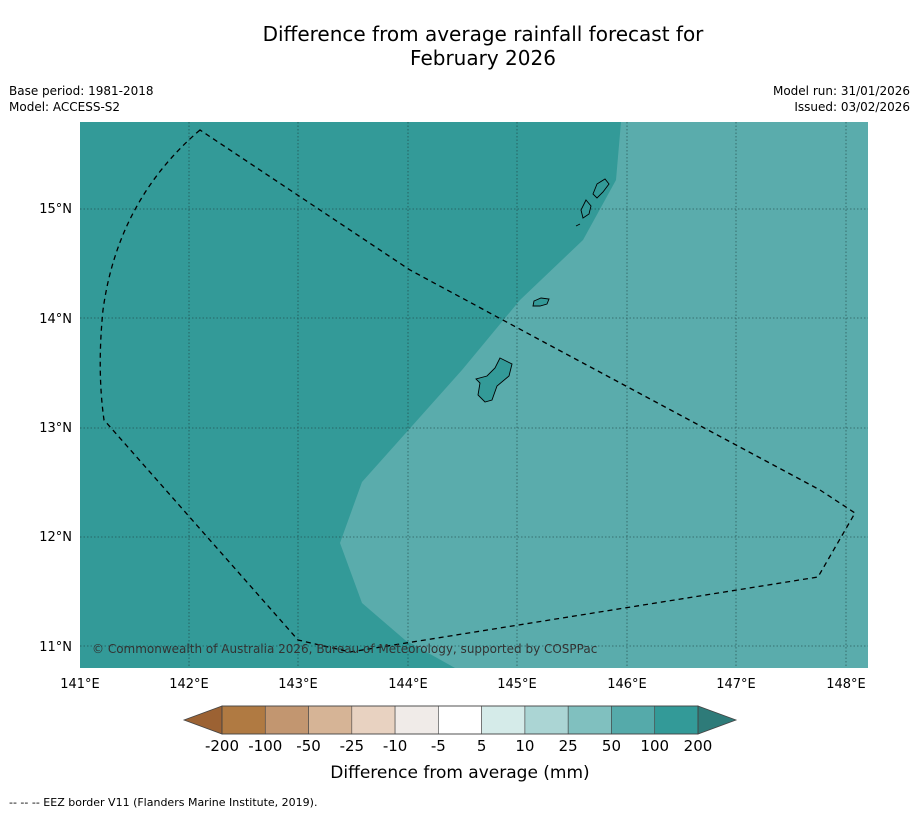  What do you see at coordinates (81, 91) in the screenshot?
I see `base-period: Base period: 1981-2018` at bounding box center [81, 91].